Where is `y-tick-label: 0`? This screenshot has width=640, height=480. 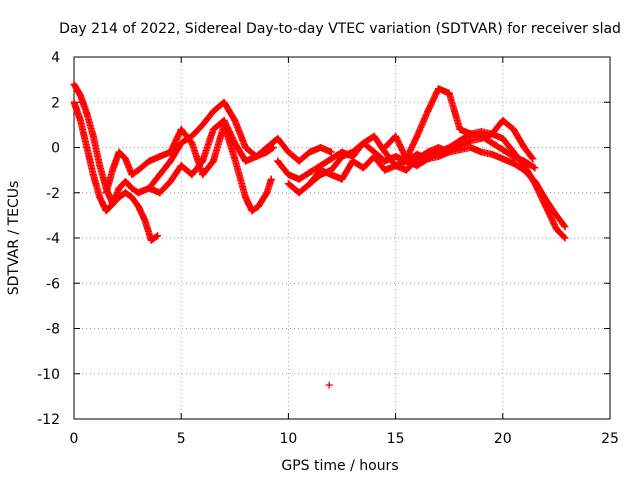
y-tick-label: 0 is located at coordinates (55, 149).